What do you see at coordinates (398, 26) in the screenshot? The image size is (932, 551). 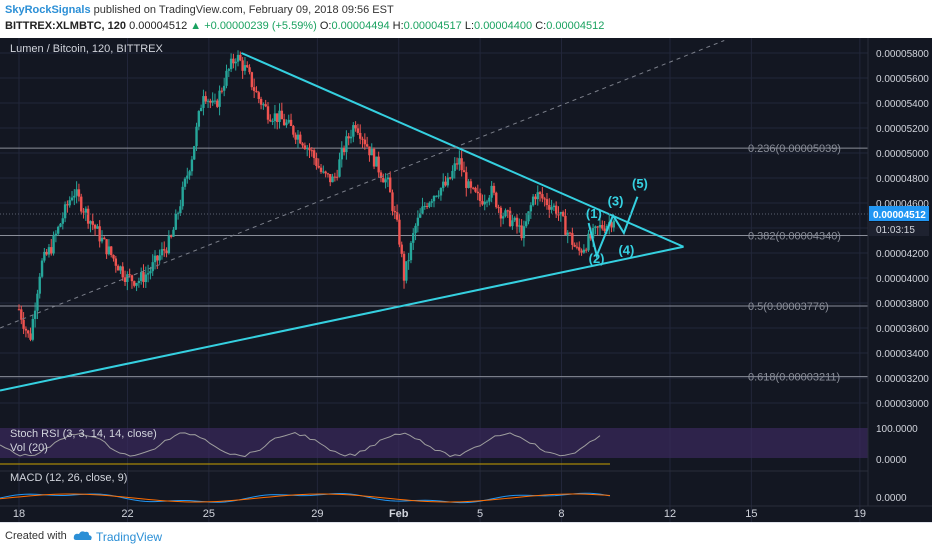 I see `high-label: H:` at bounding box center [398, 26].